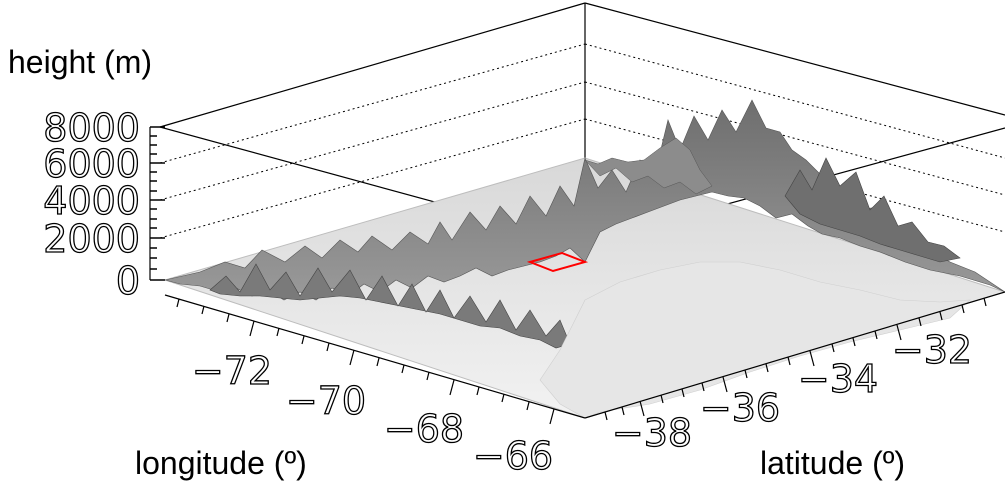 The height and width of the screenshot is (486, 1005). I want to click on y-axis, so click(794, 356).